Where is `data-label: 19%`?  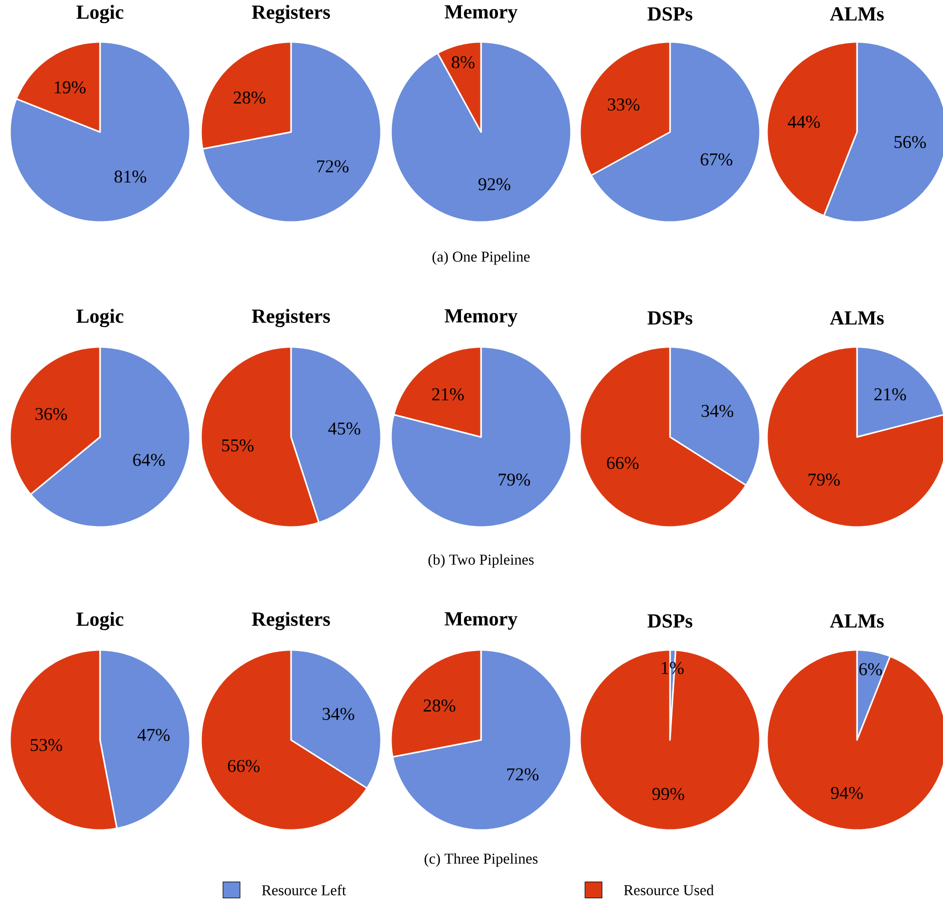
data-label: 19% is located at coordinates (70, 87).